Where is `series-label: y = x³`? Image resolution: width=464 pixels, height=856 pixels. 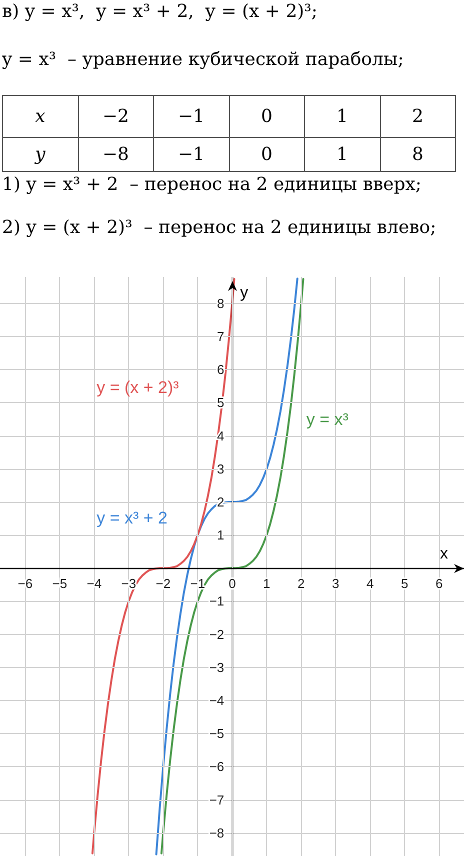 series-label: y = x³ is located at coordinates (327, 420).